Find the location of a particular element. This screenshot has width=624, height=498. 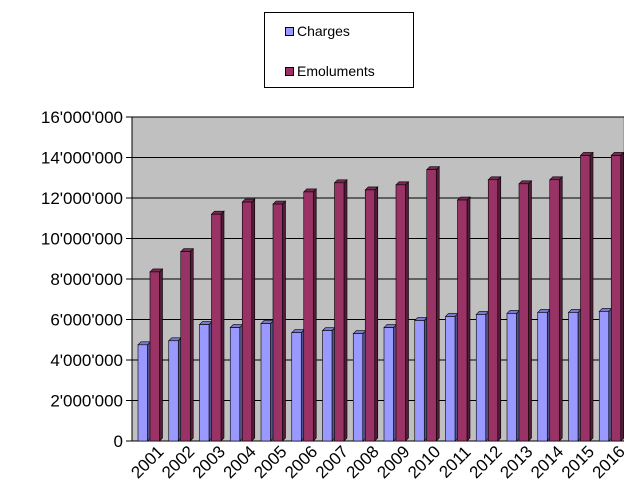

bar-emoluments-2013-side is located at coordinates (530, 311).